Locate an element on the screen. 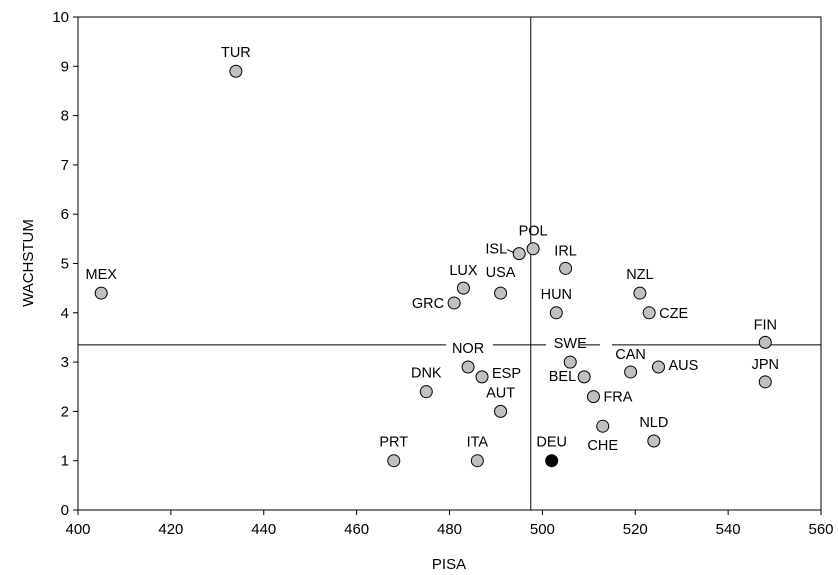 The width and height of the screenshot is (838, 575). data-point-mex is located at coordinates (101, 293).